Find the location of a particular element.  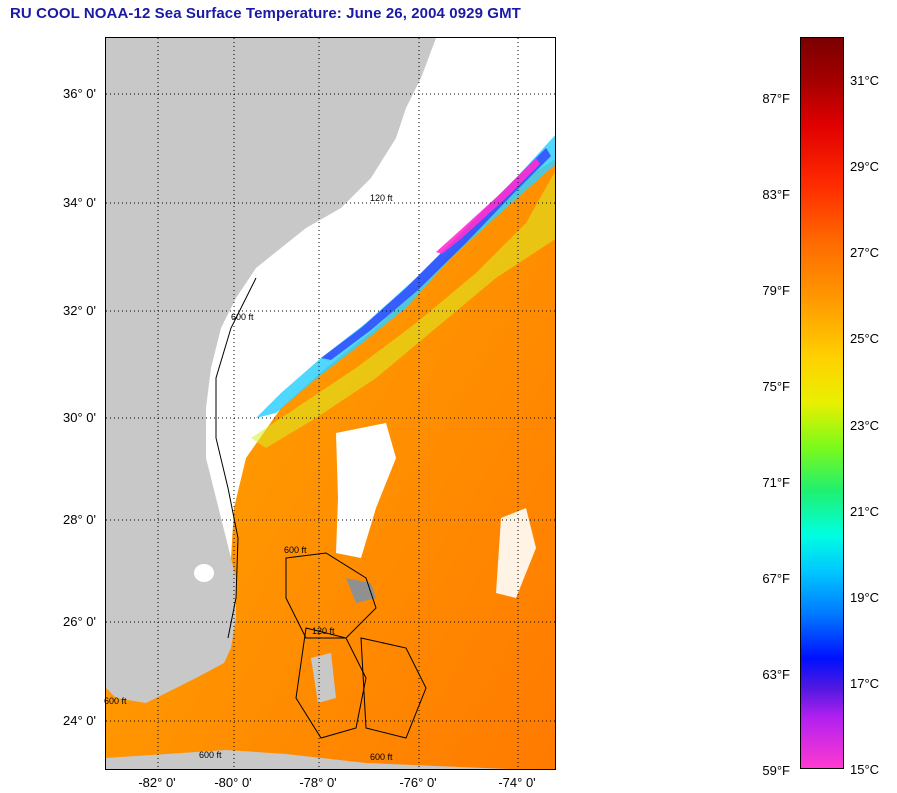

lat-tick-label: 36° 0' is located at coordinates (79, 93).